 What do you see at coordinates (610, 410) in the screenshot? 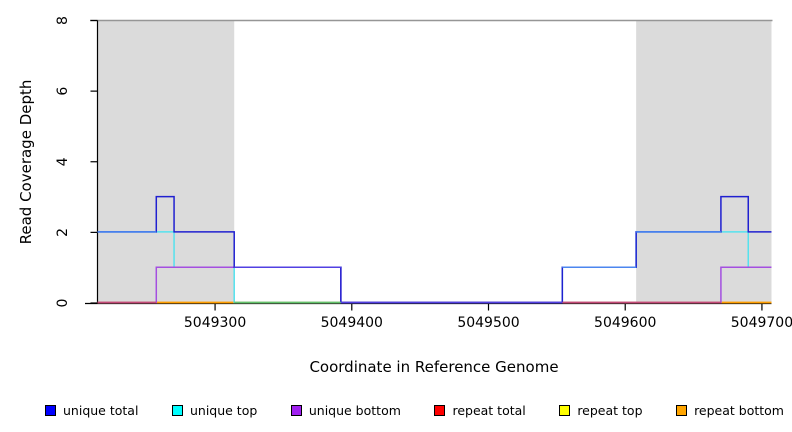
I see `legend-label: repeat top` at bounding box center [610, 410].